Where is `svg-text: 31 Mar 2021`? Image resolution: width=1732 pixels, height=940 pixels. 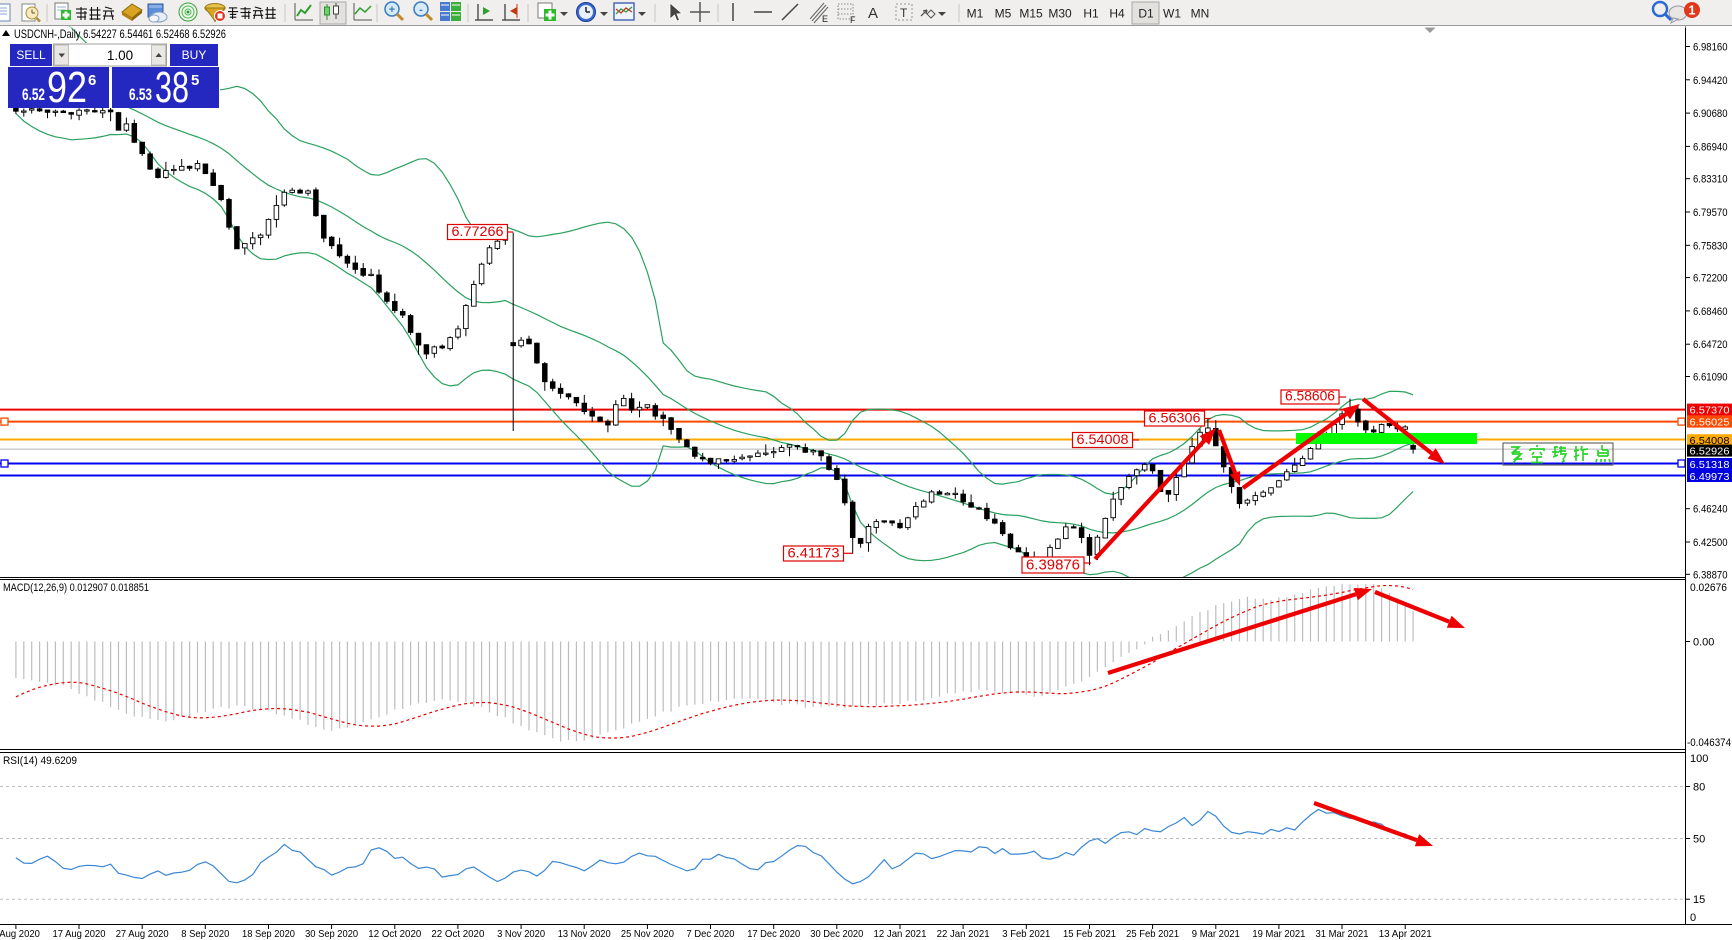 svg-text: 31 Mar 2021 is located at coordinates (1342, 934).